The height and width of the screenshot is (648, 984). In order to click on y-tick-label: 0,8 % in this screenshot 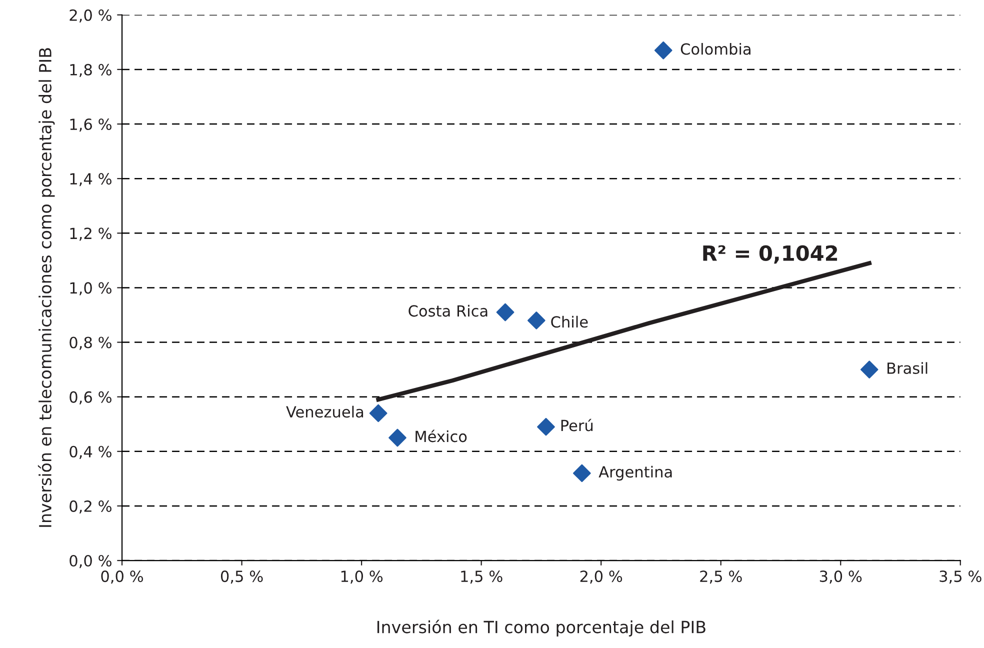, I will do `click(91, 343)`.